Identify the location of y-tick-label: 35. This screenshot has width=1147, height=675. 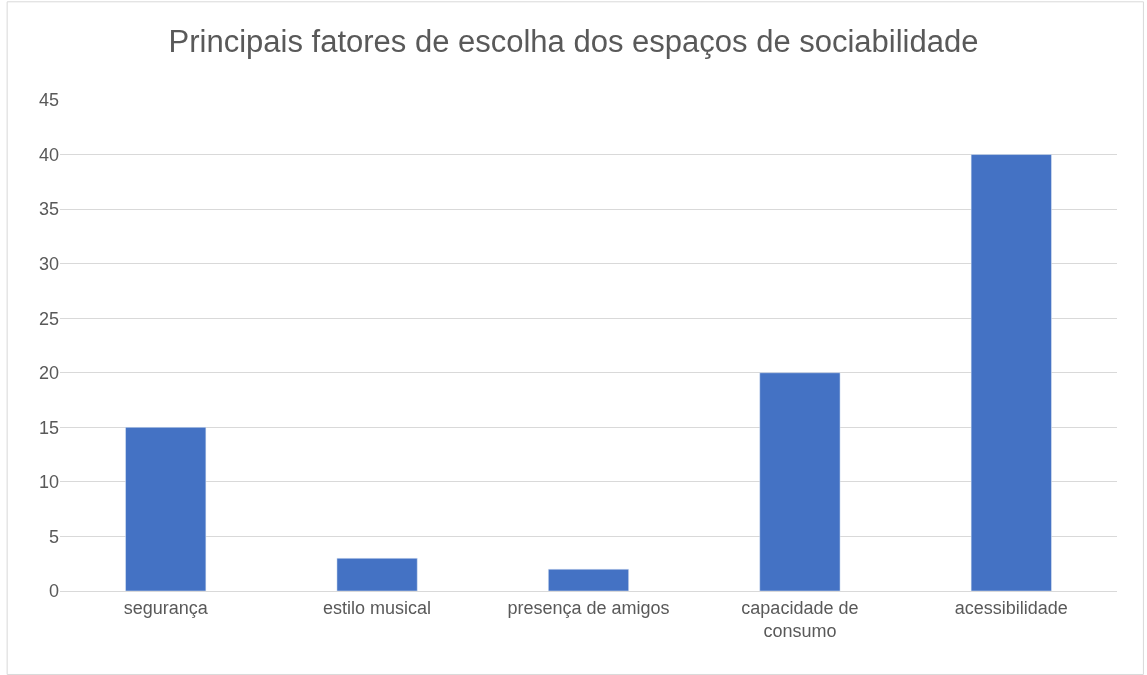
(48, 209).